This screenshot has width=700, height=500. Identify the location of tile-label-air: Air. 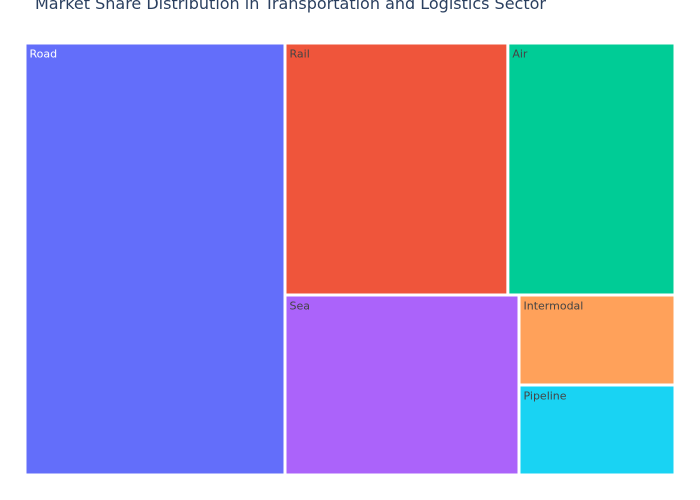
(520, 54).